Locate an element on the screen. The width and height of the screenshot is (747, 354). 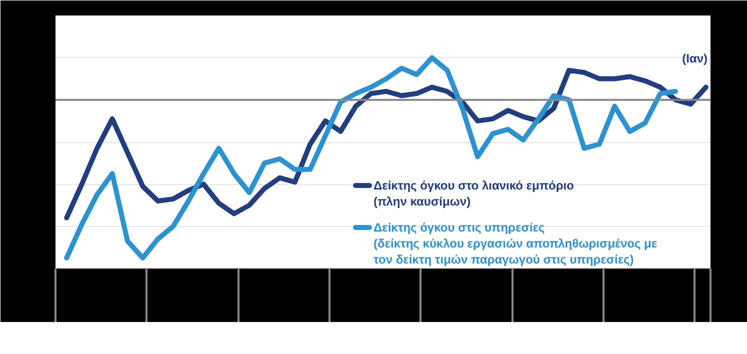
legend-label: Δείκτης όγκου στο λιανικό εμπόριο (πλην καυσίμων) is located at coordinates (474, 193).